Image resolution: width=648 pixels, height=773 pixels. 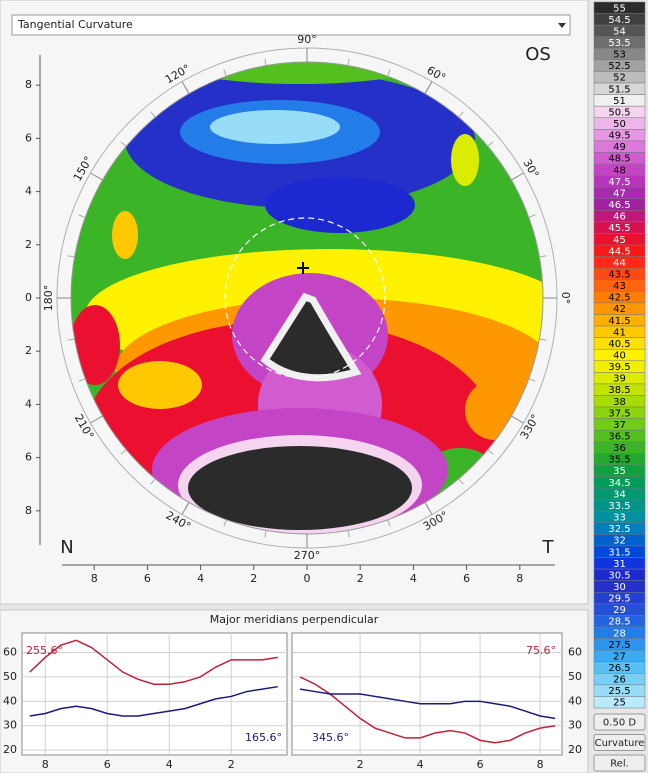 What do you see at coordinates (619, 587) in the screenshot?
I see `scale-label: 30` at bounding box center [619, 587].